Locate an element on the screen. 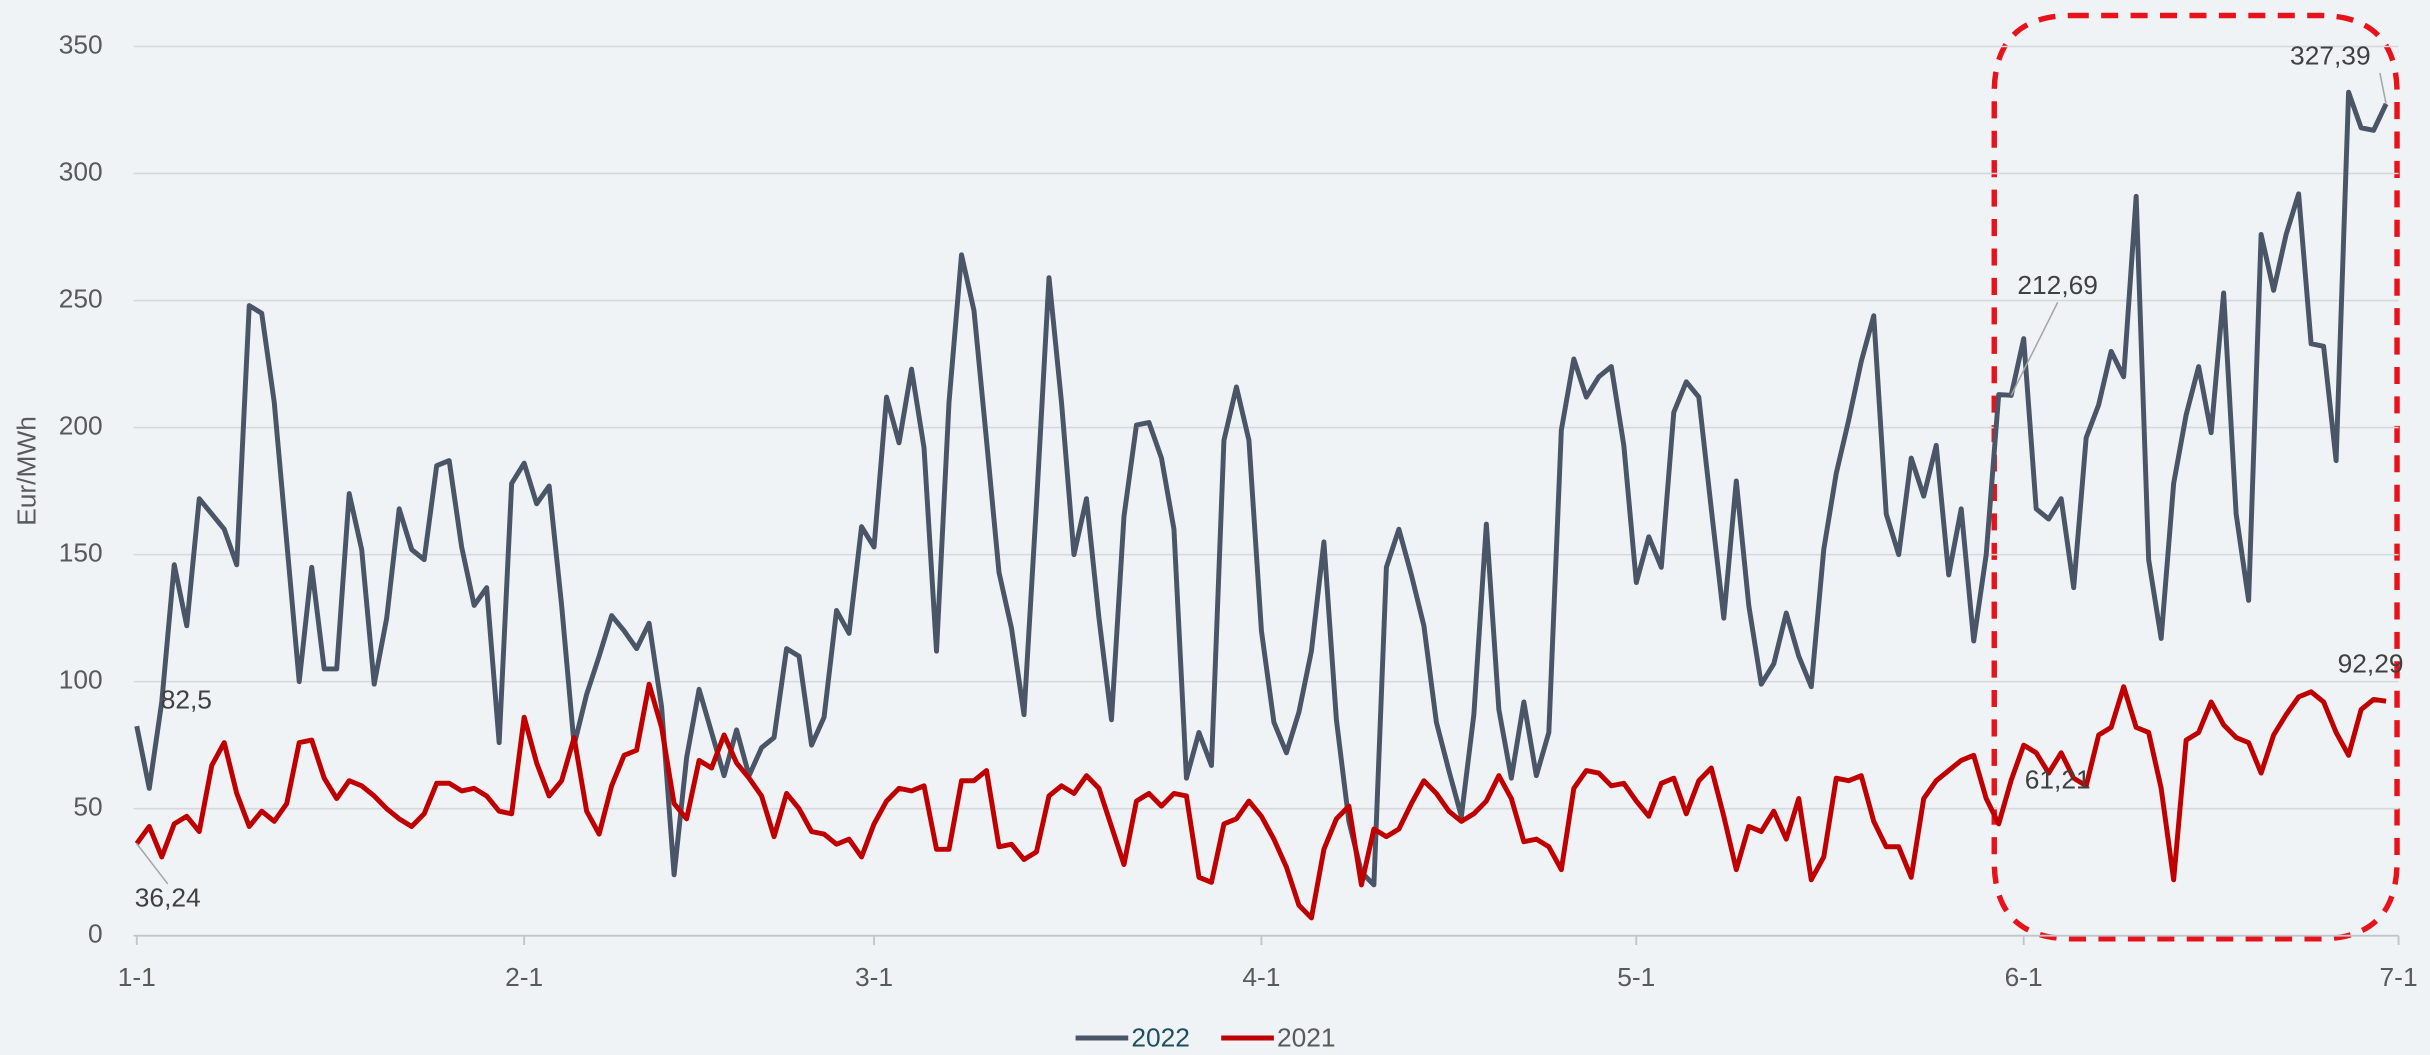  y-tick-label: 200 is located at coordinates (81, 426).